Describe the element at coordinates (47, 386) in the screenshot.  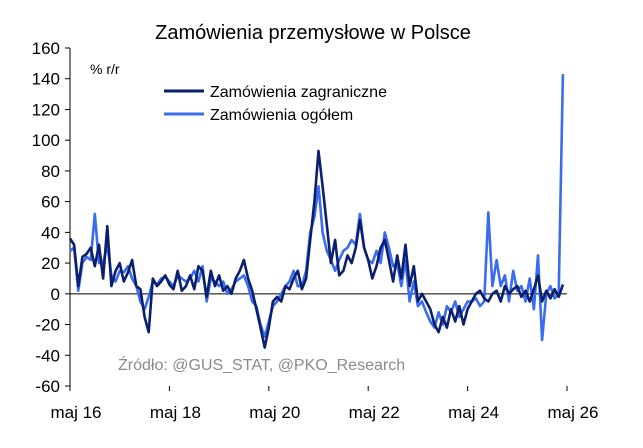
I see `y-tick-label: -60` at that location.